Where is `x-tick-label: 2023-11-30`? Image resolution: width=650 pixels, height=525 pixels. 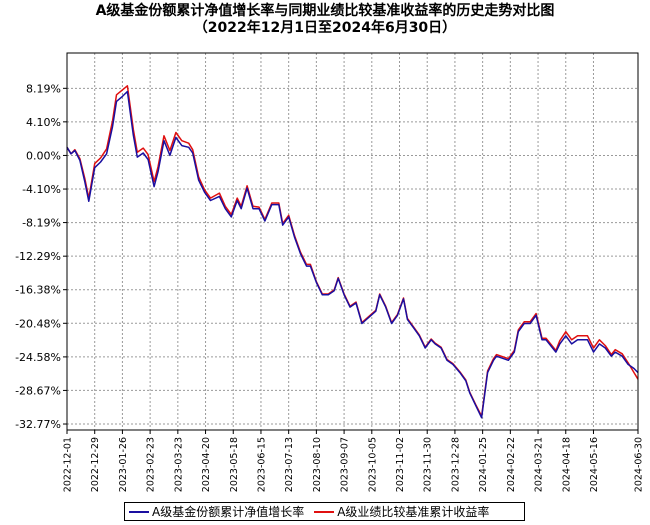
x-tick-label: 2023-11-30 is located at coordinates (428, 464).